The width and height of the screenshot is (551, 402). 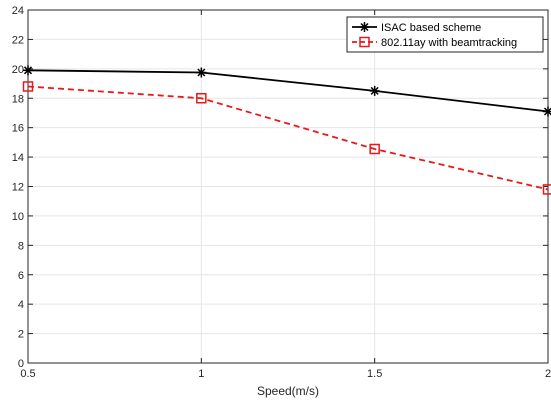 I want to click on series-line, so click(x=288, y=91).